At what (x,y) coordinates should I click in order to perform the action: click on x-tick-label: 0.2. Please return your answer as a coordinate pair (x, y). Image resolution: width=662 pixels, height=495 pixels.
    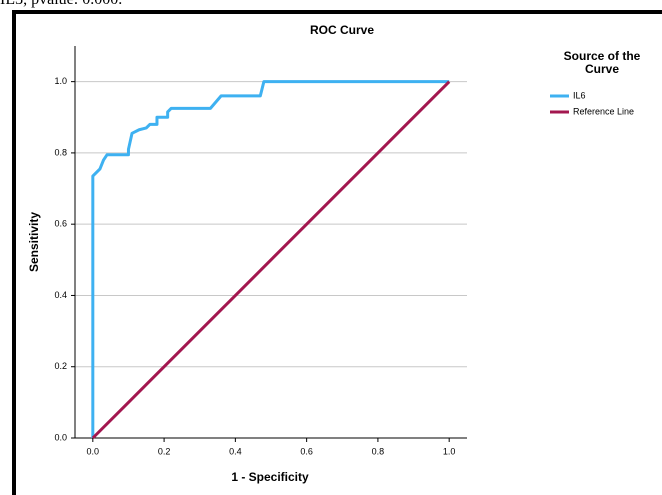
    Looking at the image, I should click on (164, 451).